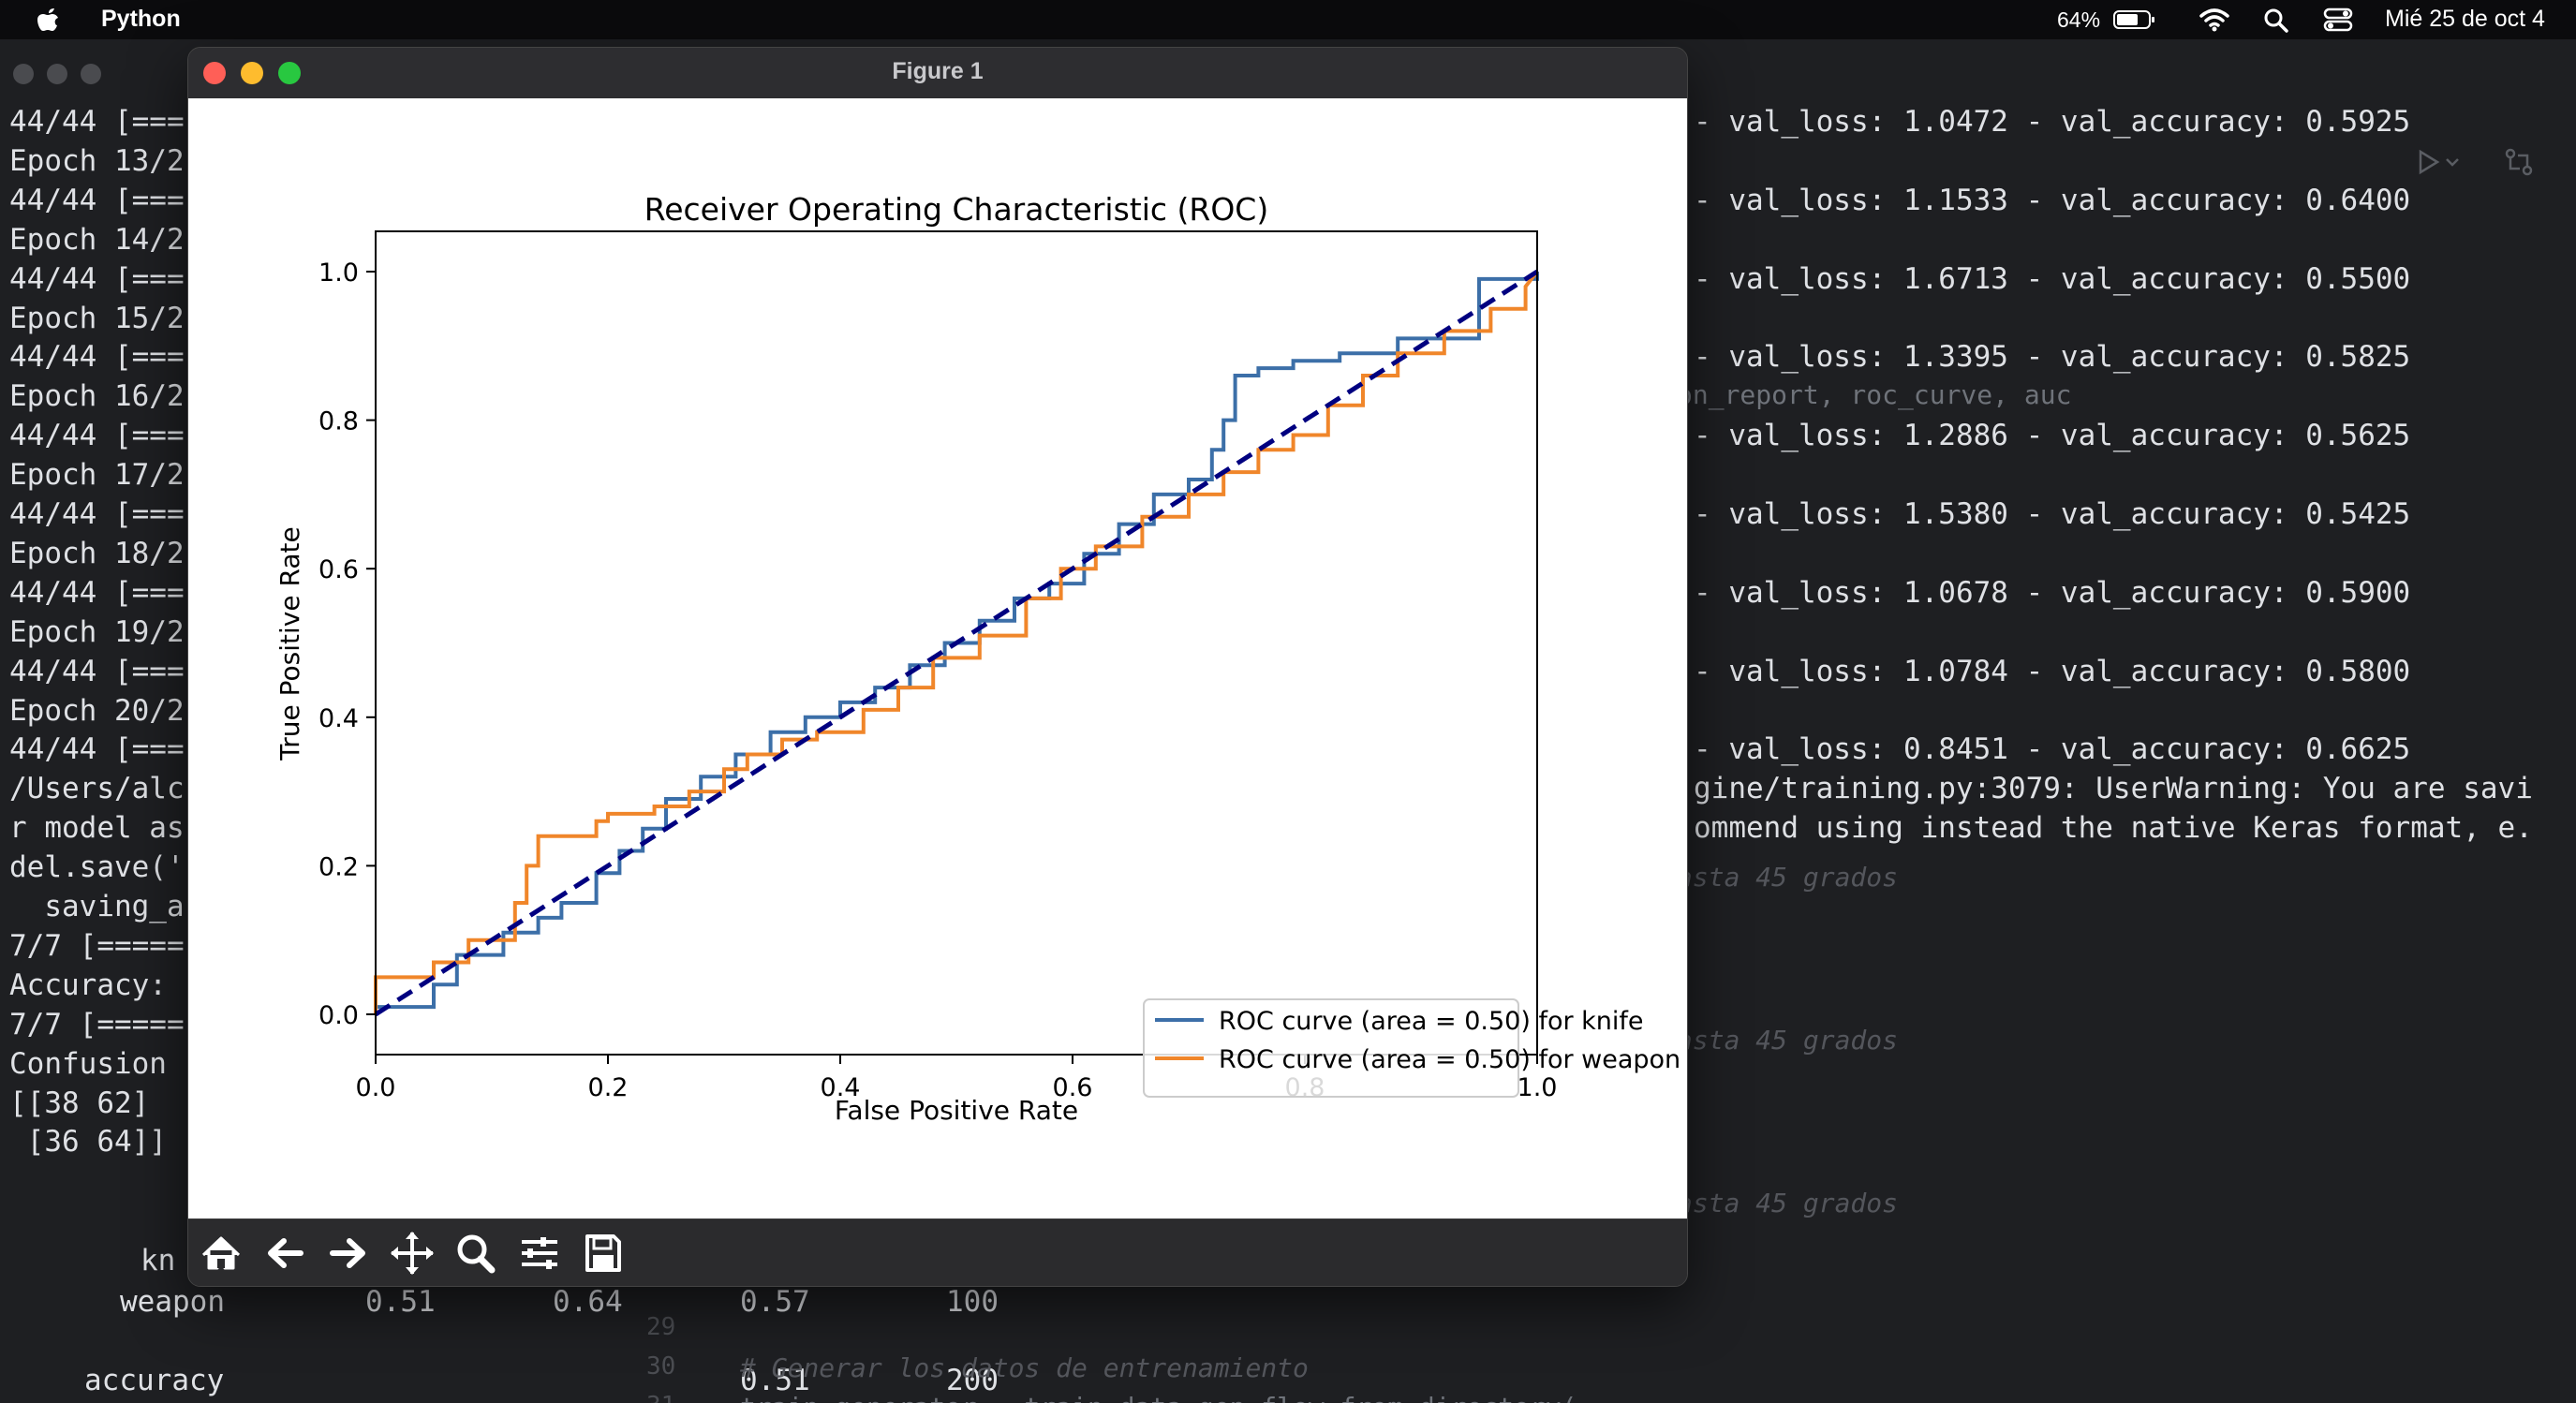 Image resolution: width=2576 pixels, height=1403 pixels. What do you see at coordinates (97, 553) in the screenshot?
I see `terminal-line: Epoch 18/2` at bounding box center [97, 553].